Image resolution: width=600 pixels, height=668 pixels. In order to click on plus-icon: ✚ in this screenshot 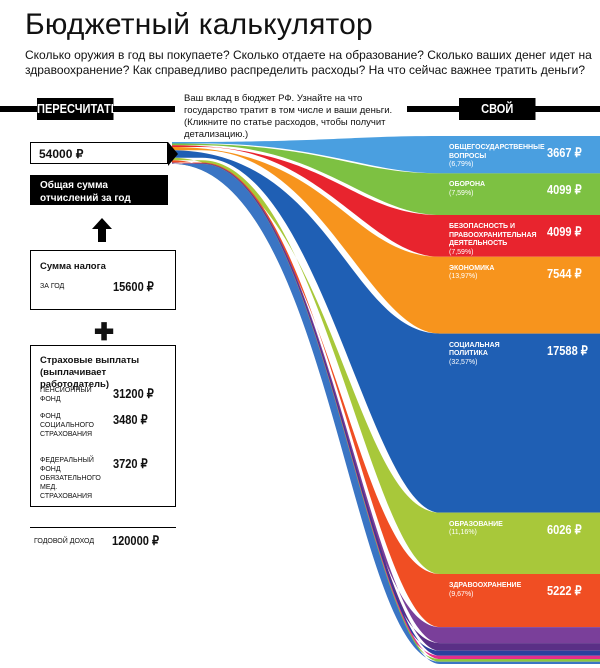, I will do `click(104, 332)`.